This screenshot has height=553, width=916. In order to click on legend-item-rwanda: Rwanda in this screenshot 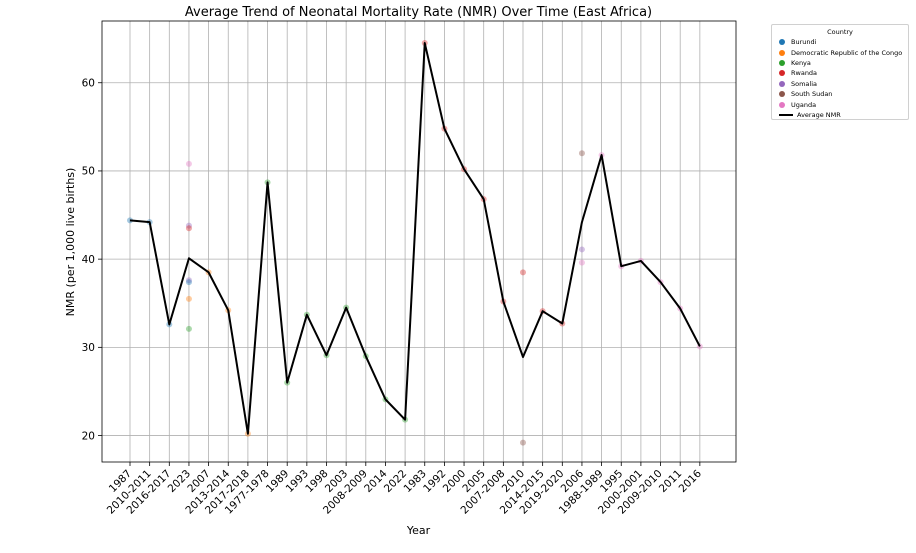, I will do `click(840, 73)`.